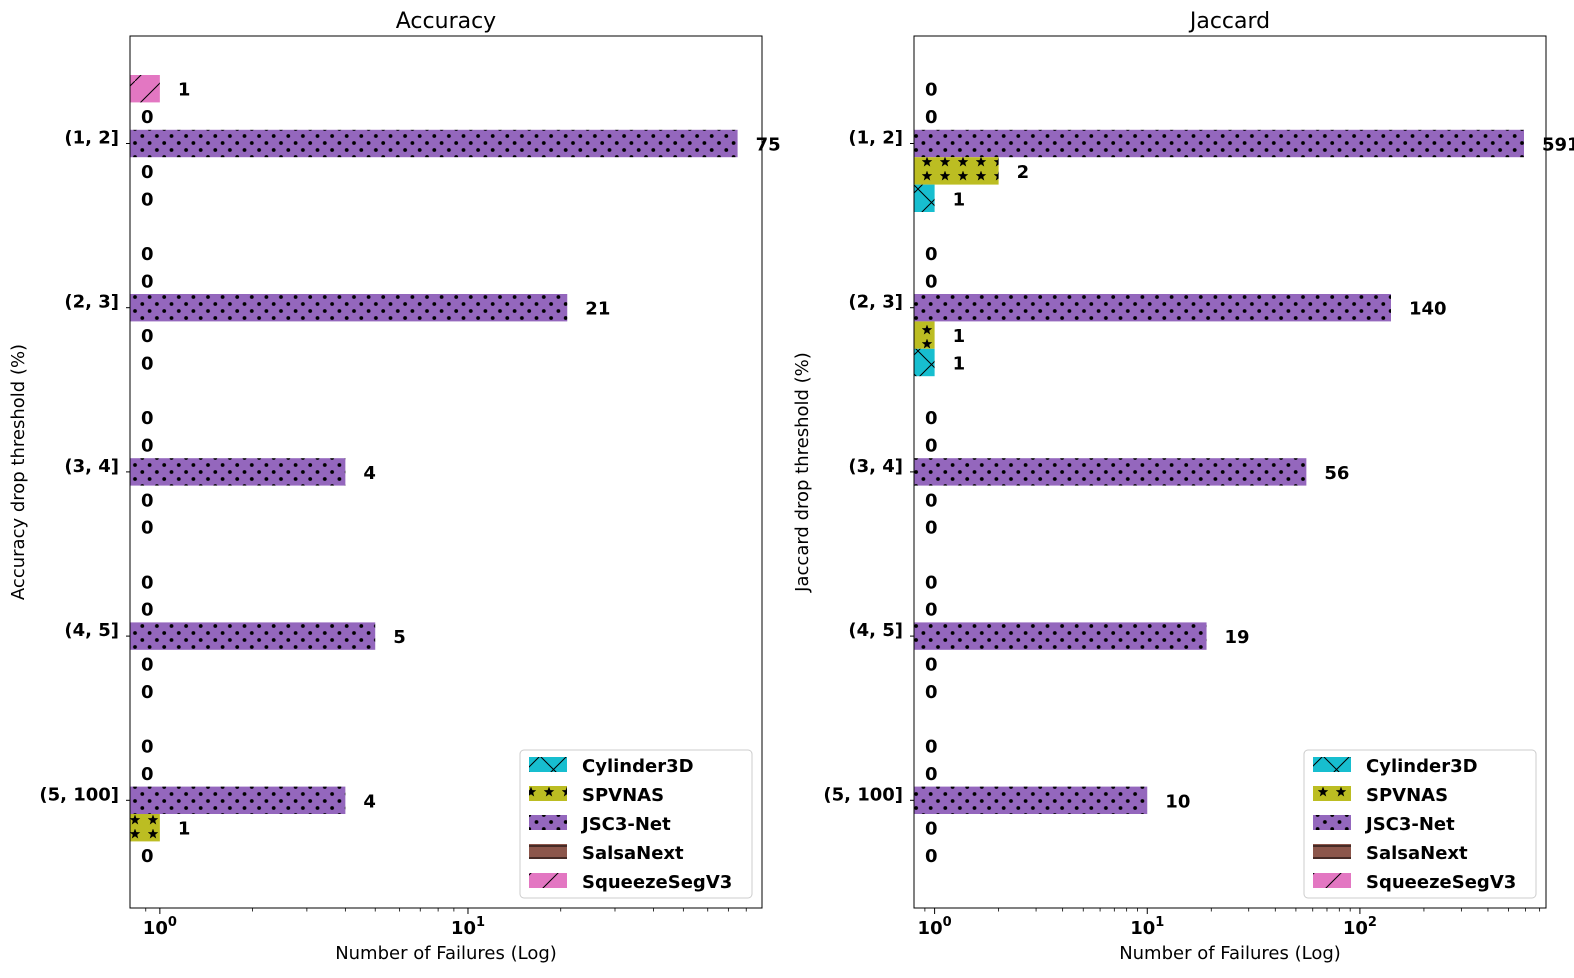 This screenshot has width=1574, height=978. Describe the element at coordinates (931, 500) in the screenshot. I see `jaccard-value-label-spvnas-3: 0` at that location.